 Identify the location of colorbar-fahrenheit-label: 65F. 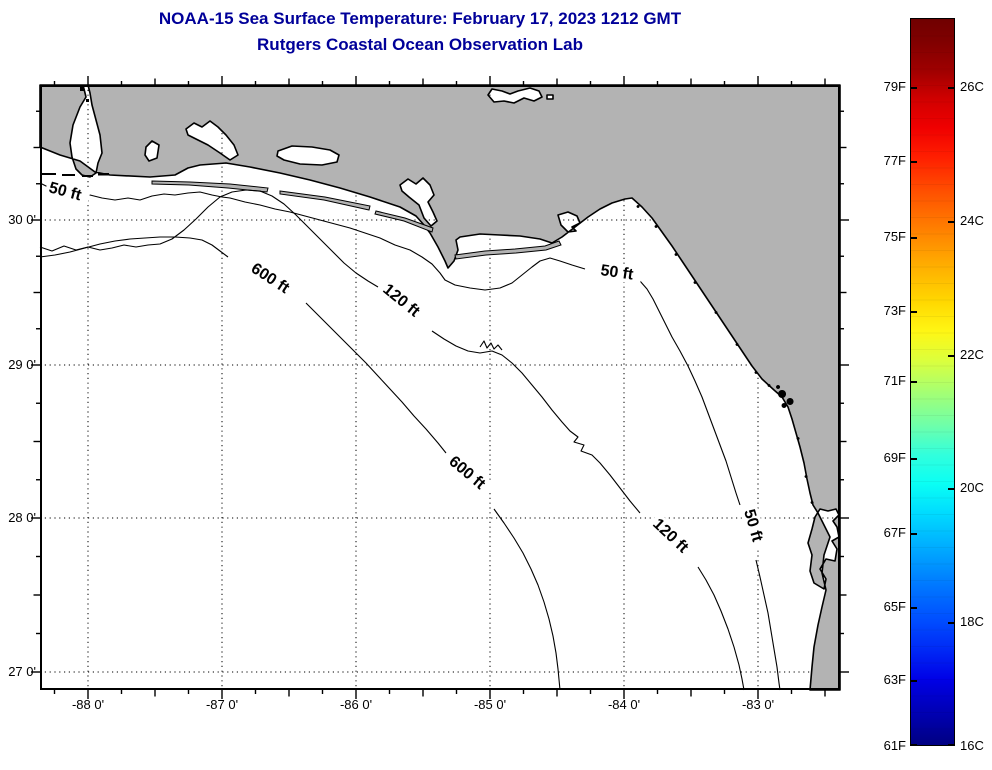
(894, 606).